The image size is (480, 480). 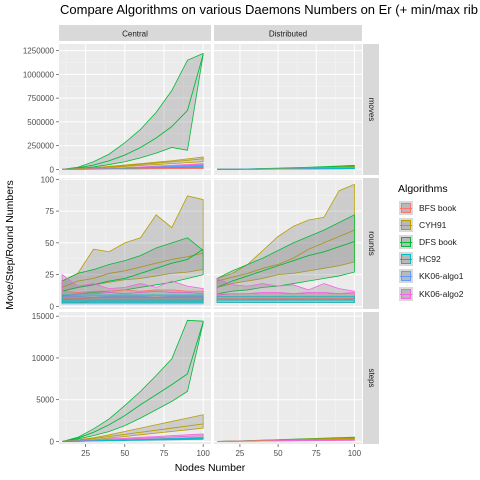 I want to click on strip-label-distributed: Distributed, so click(x=288, y=34).